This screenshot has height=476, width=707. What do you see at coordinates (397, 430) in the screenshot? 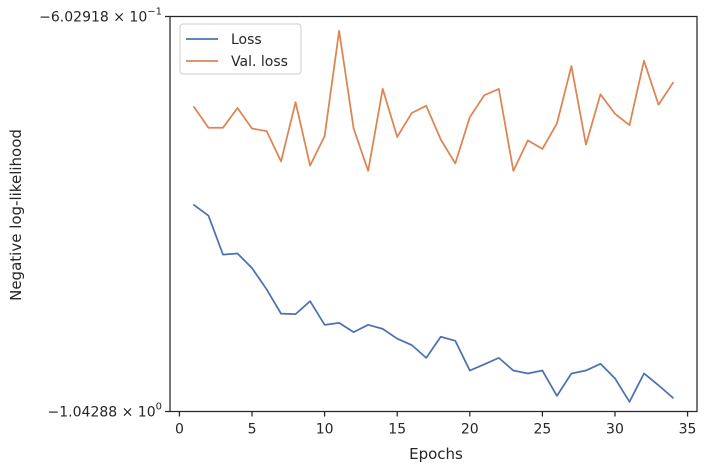
I see `x-tick-label: 15` at bounding box center [397, 430].